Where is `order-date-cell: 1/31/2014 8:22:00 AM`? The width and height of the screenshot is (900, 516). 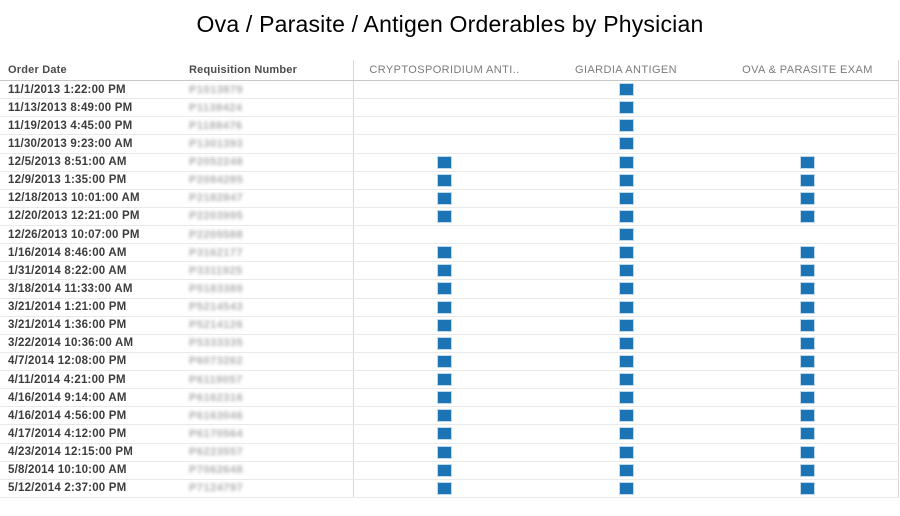
order-date-cell: 1/31/2014 8:22:00 AM is located at coordinates (67, 270).